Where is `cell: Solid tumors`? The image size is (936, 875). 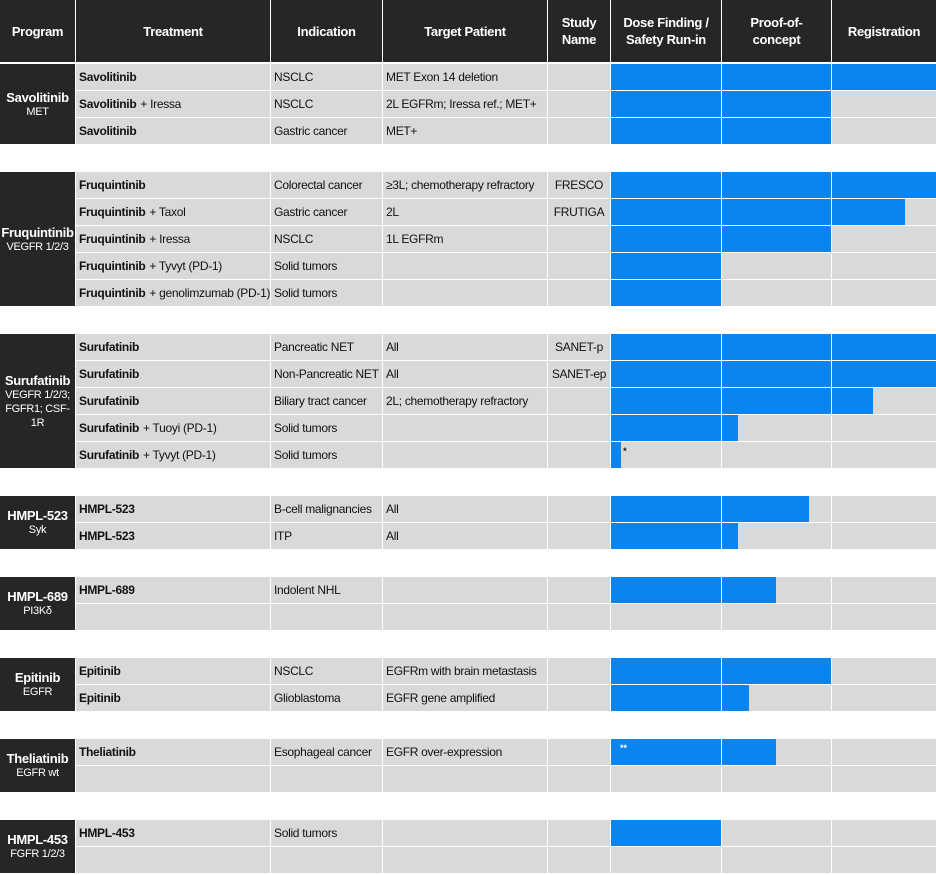
cell: Solid tumors is located at coordinates (326, 455).